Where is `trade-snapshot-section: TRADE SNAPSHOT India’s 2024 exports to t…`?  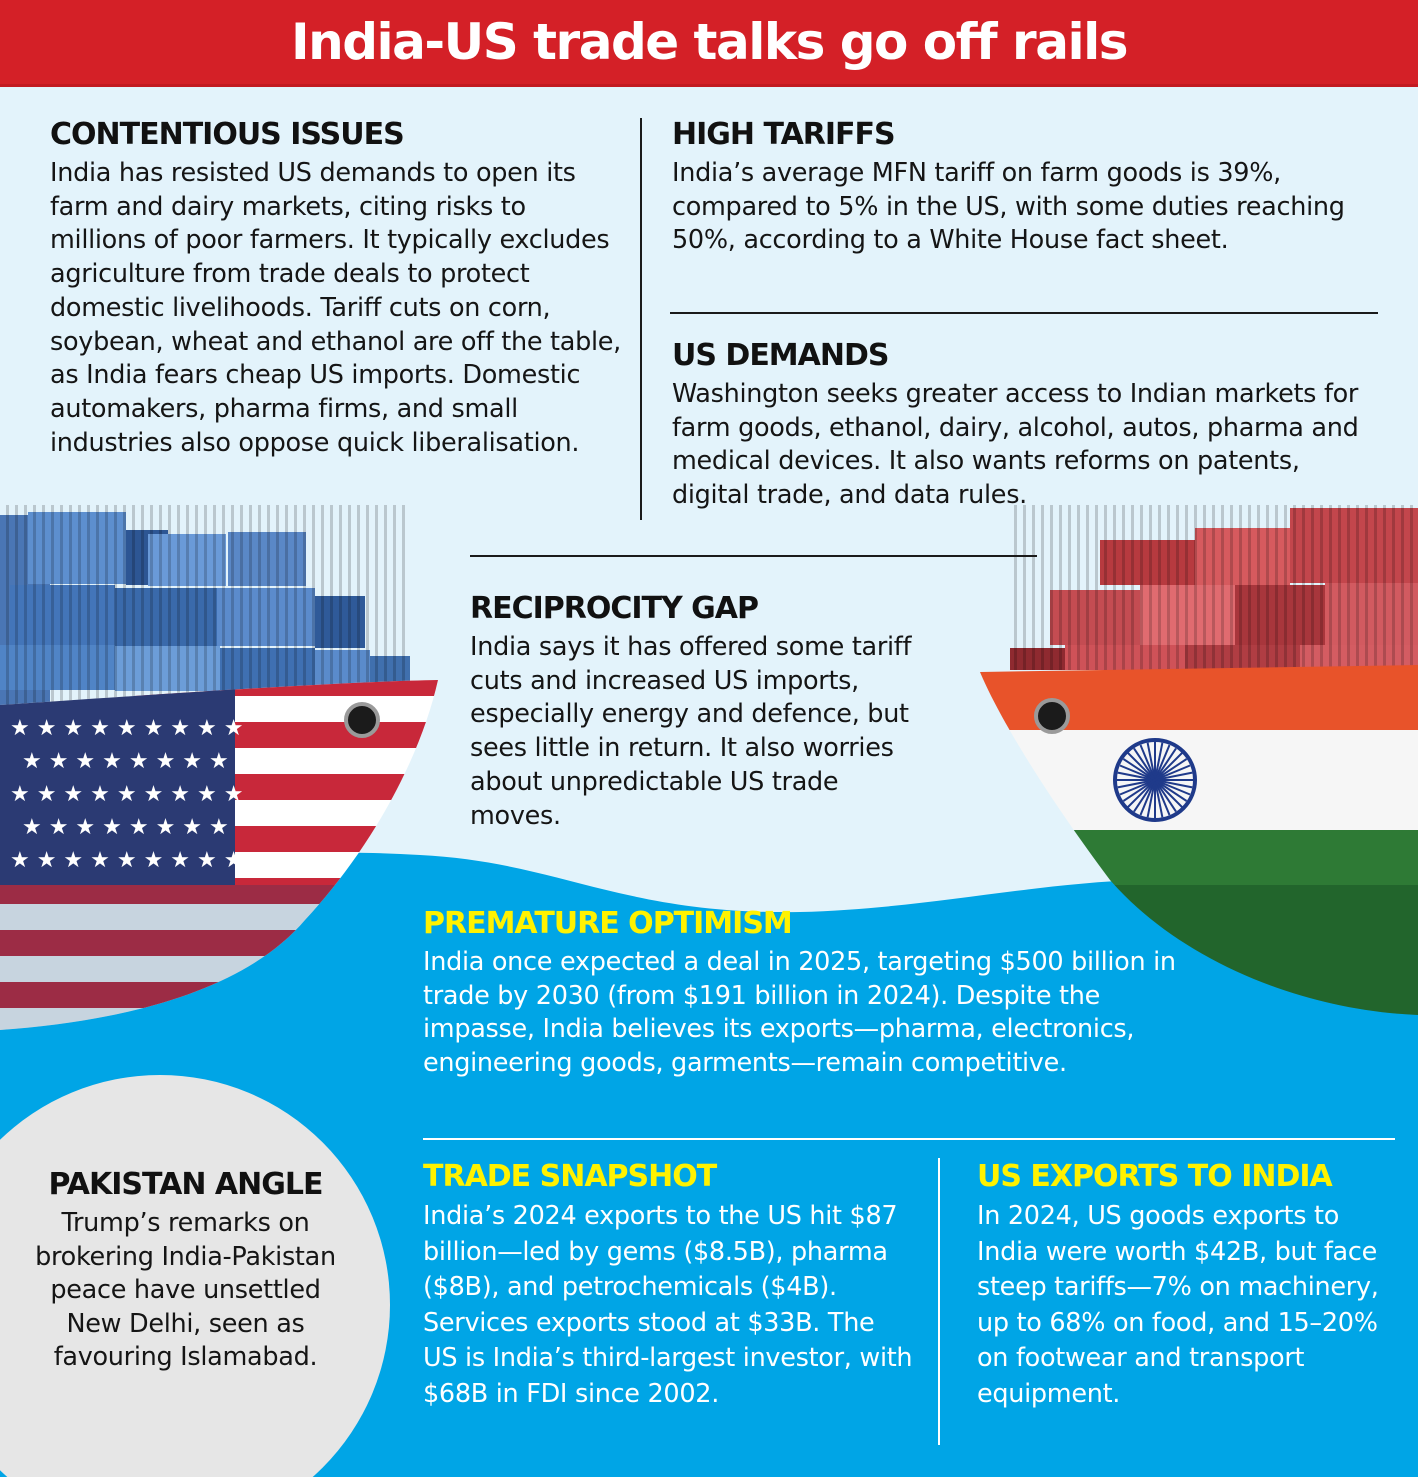 trade-snapshot-section: TRADE SNAPSHOT India’s 2024 exports to t… is located at coordinates (669, 1285).